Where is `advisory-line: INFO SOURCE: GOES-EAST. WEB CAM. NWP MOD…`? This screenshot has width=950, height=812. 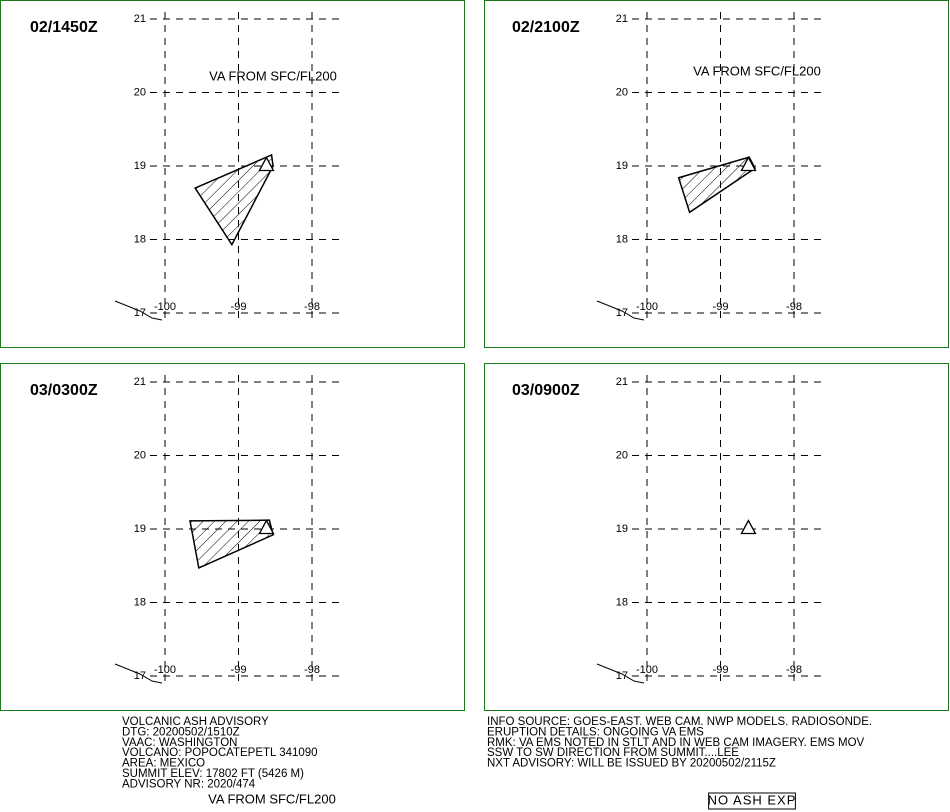
advisory-line: INFO SOURCE: GOES-EAST. WEB CAM. NWP MOD… is located at coordinates (679, 722).